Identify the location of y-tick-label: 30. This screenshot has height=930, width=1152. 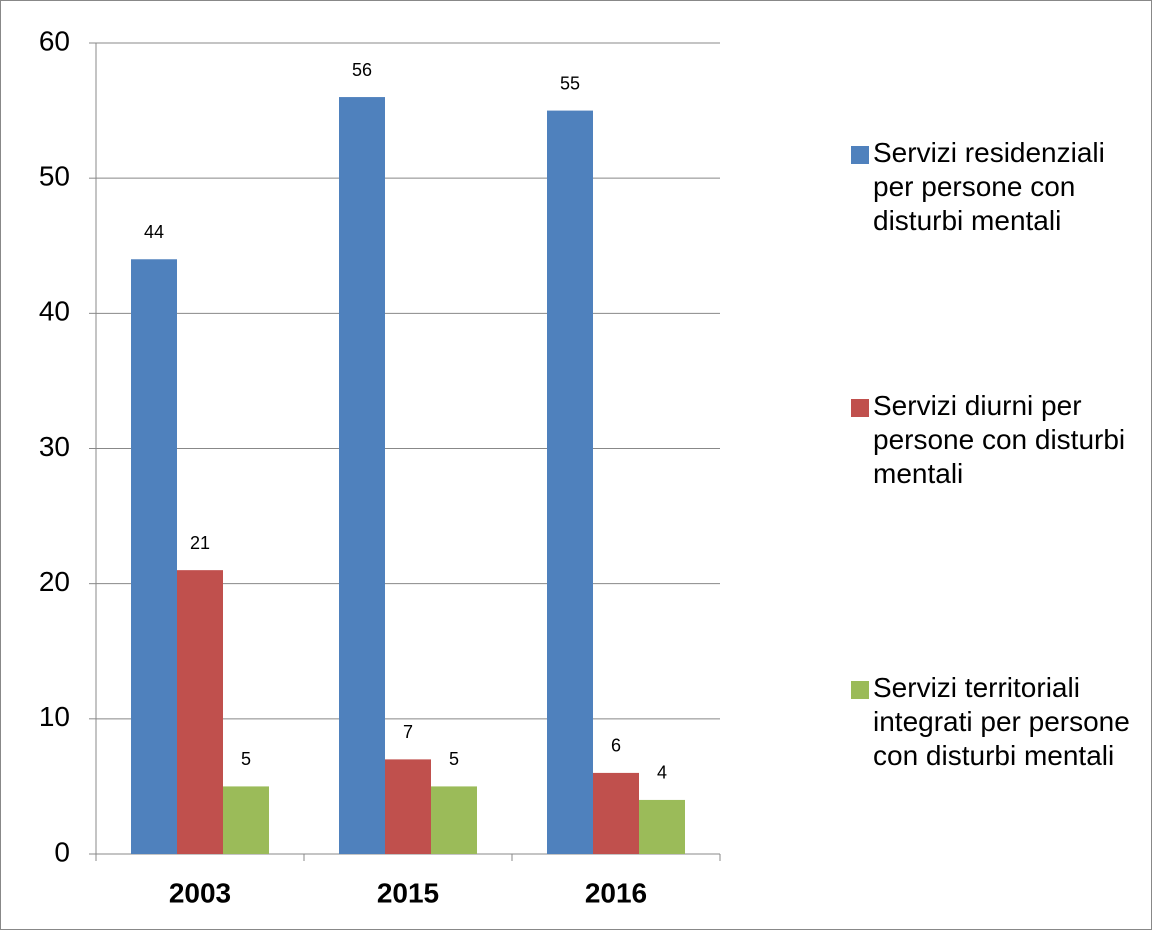
(54, 446).